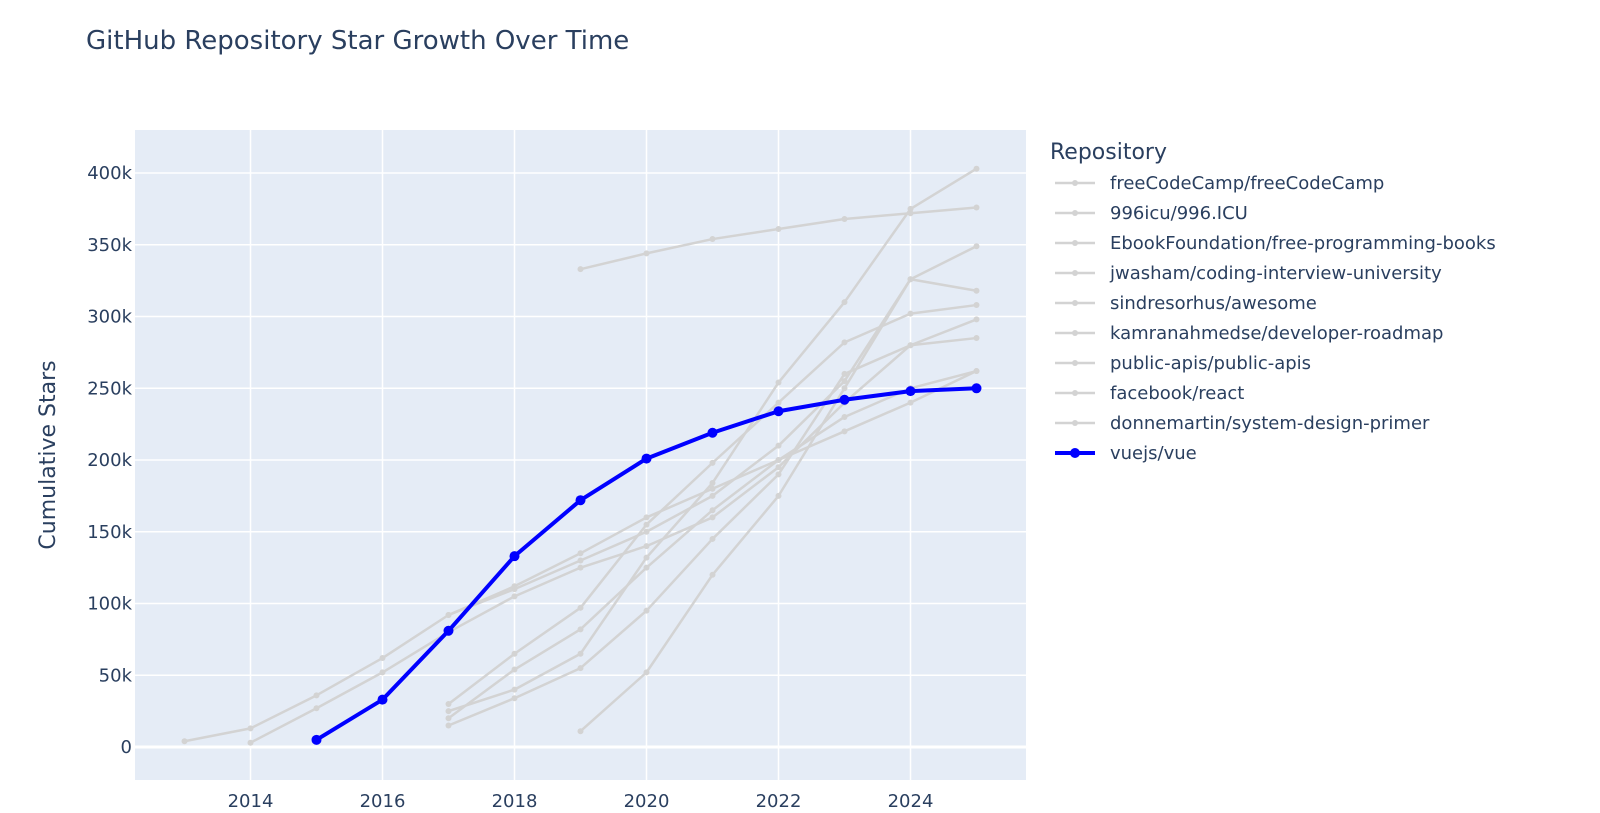 The width and height of the screenshot is (1600, 813). I want to click on y-tick-label: 150k, so click(109, 532).